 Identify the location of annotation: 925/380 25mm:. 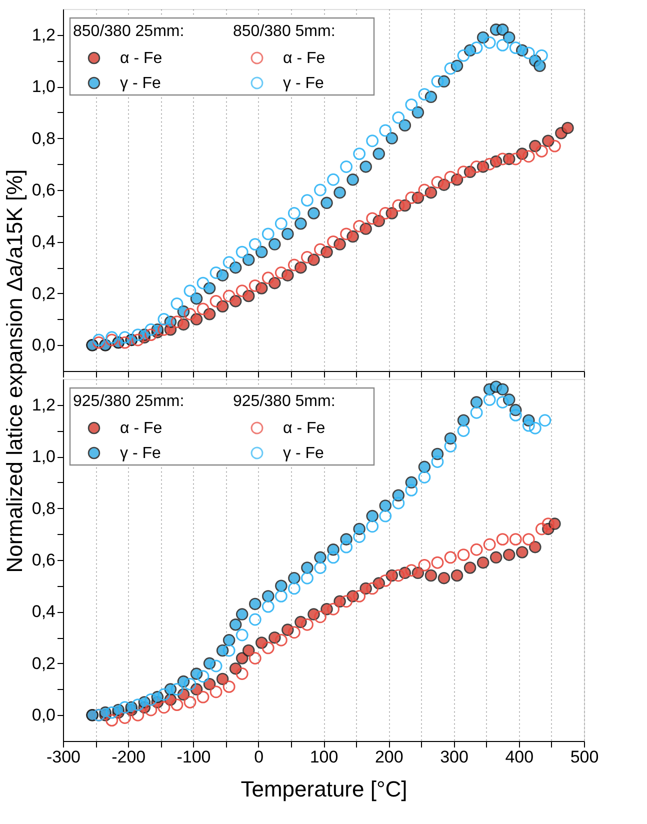
(128, 401).